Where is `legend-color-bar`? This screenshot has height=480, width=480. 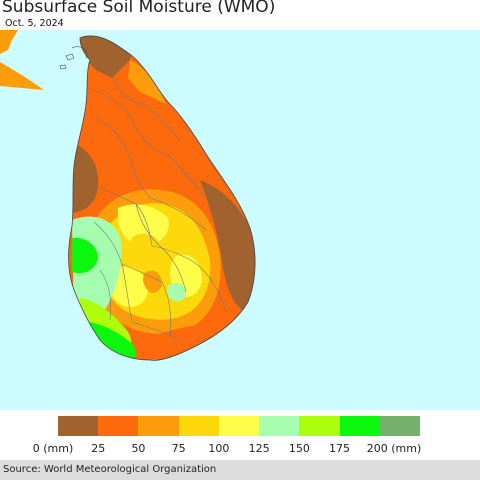 legend-color-bar is located at coordinates (239, 426).